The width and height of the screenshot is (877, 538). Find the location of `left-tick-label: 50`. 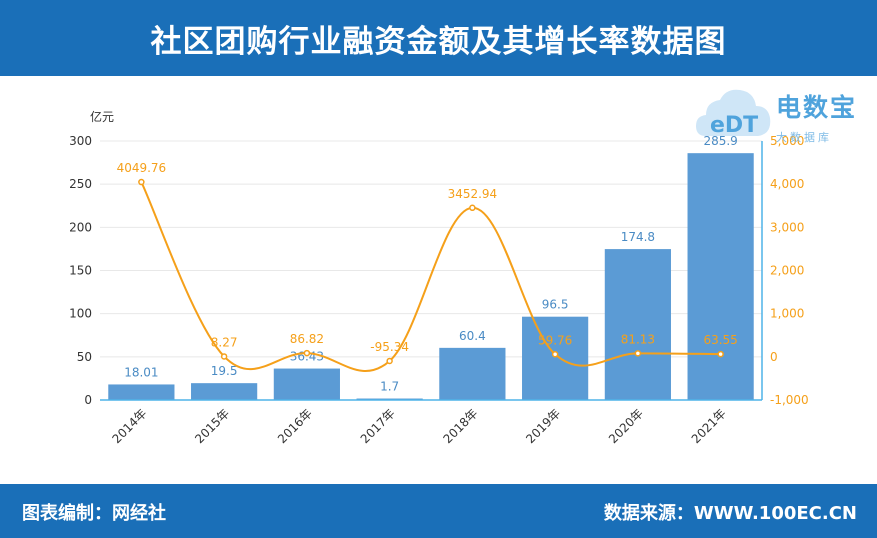

left-tick-label: 50 is located at coordinates (84, 357).